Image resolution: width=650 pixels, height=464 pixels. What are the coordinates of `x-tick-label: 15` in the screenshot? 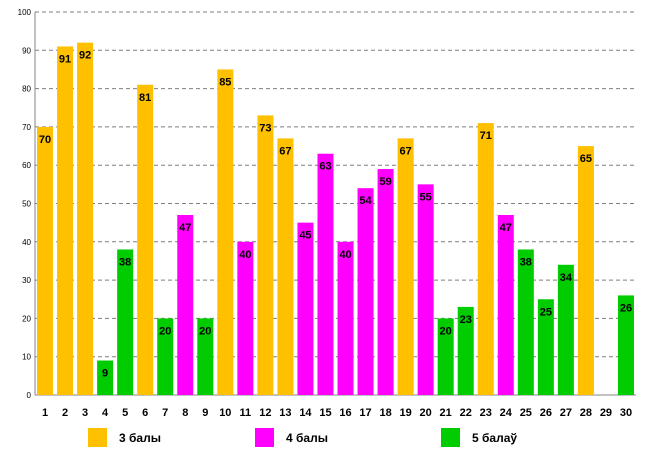 It's located at (325, 413).